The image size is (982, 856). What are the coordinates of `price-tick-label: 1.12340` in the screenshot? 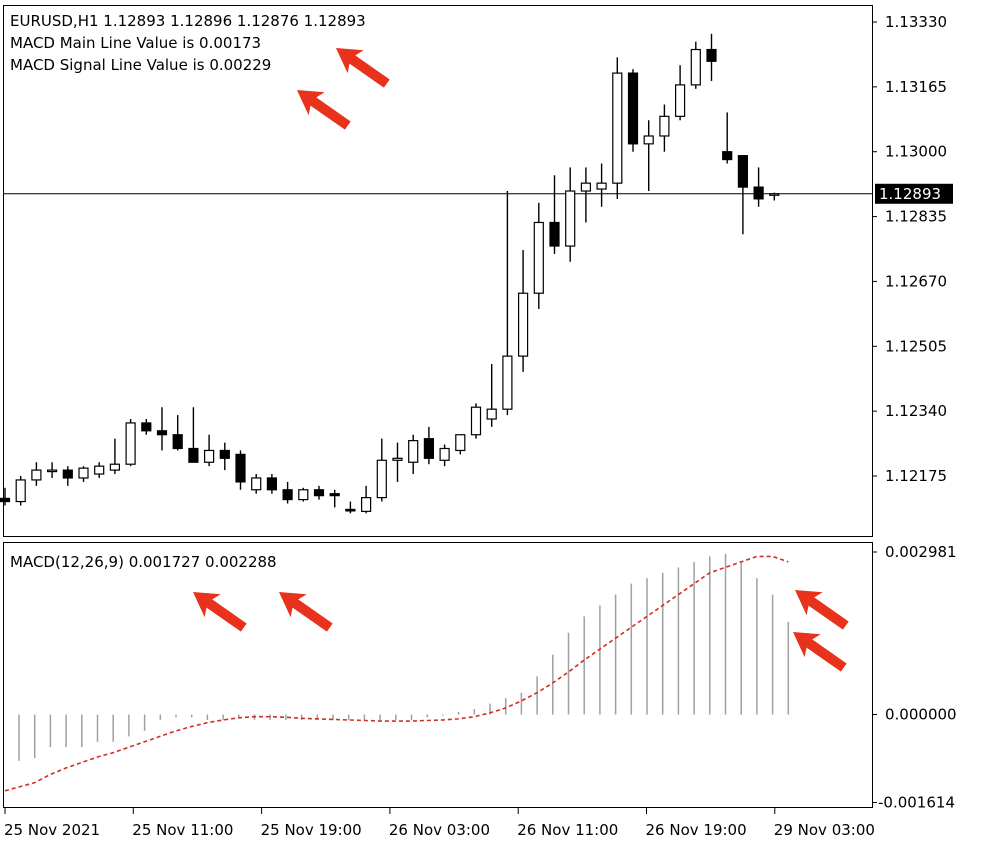 It's located at (916, 411).